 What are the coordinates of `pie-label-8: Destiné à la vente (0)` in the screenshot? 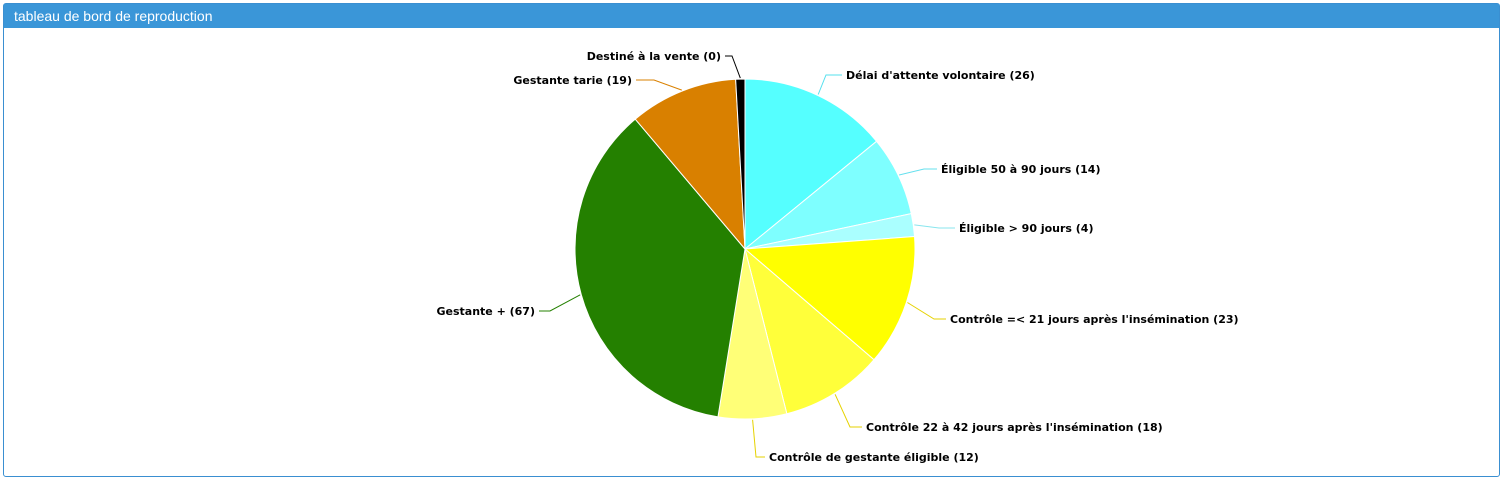 It's located at (654, 56).